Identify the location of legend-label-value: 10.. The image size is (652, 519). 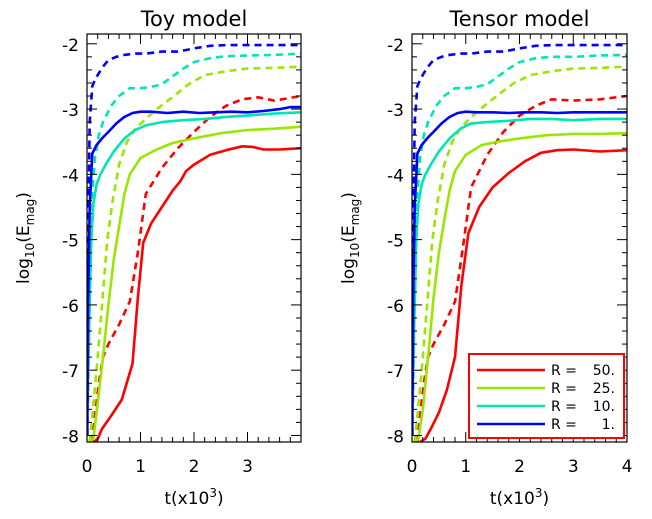
(604, 407).